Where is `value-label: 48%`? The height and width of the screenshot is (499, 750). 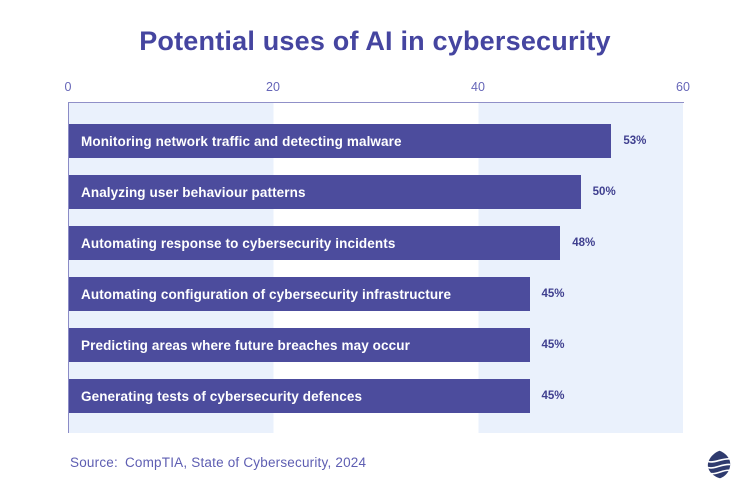 value-label: 48% is located at coordinates (584, 243).